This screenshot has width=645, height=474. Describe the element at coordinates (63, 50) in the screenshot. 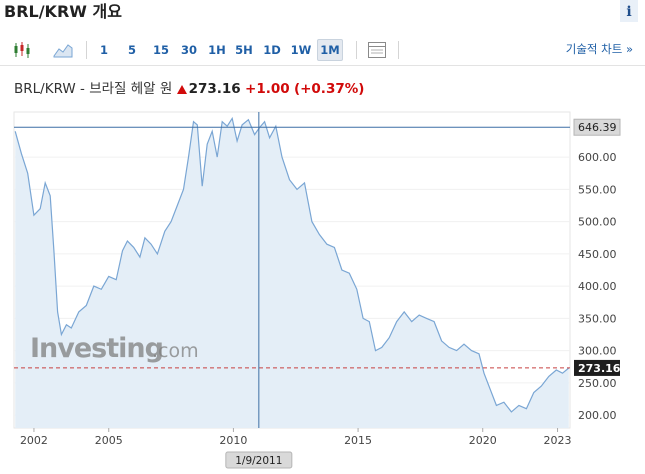

I see `area-chart-icon` at that location.